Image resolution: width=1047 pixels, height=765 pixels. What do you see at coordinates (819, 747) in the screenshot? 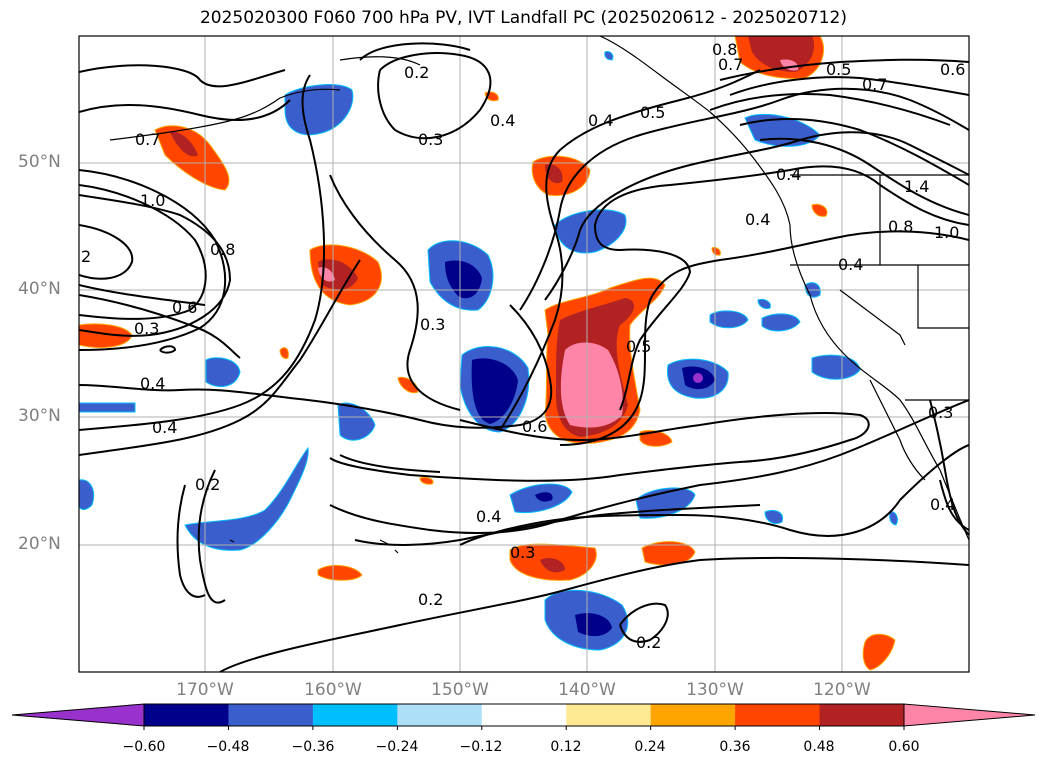
I see `colorbar-tick-label: 0.48` at bounding box center [819, 747].